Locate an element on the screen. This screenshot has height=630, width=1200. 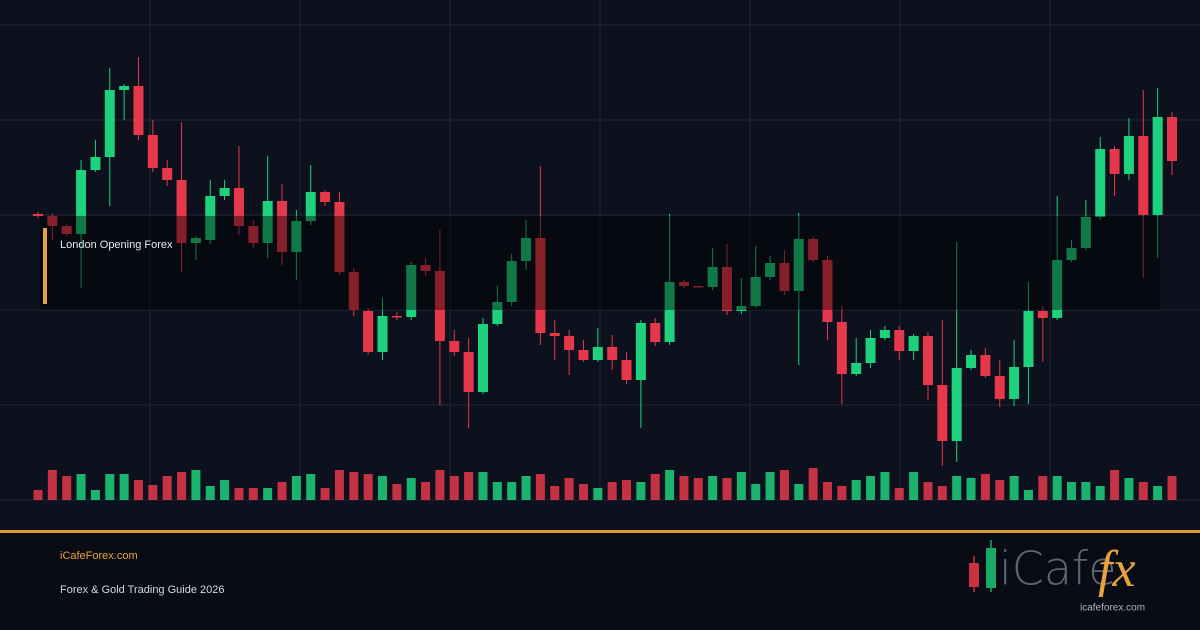
logo: iCafe fx icafeforex.com is located at coordinates (1057, 577).